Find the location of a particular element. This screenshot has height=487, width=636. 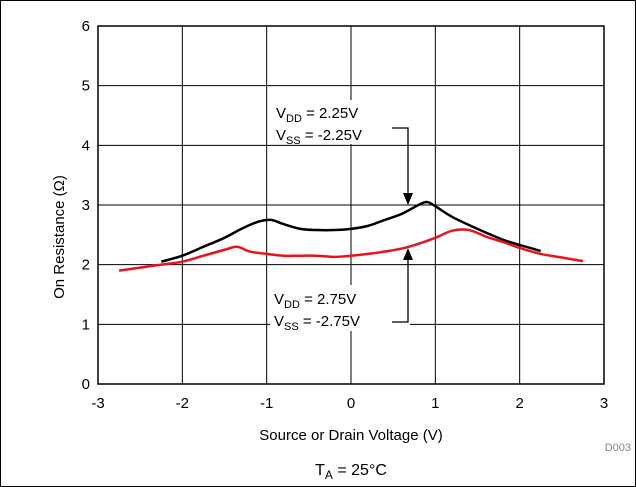

annotation-line-1: VDD = 2.25V is located at coordinates (317, 115).